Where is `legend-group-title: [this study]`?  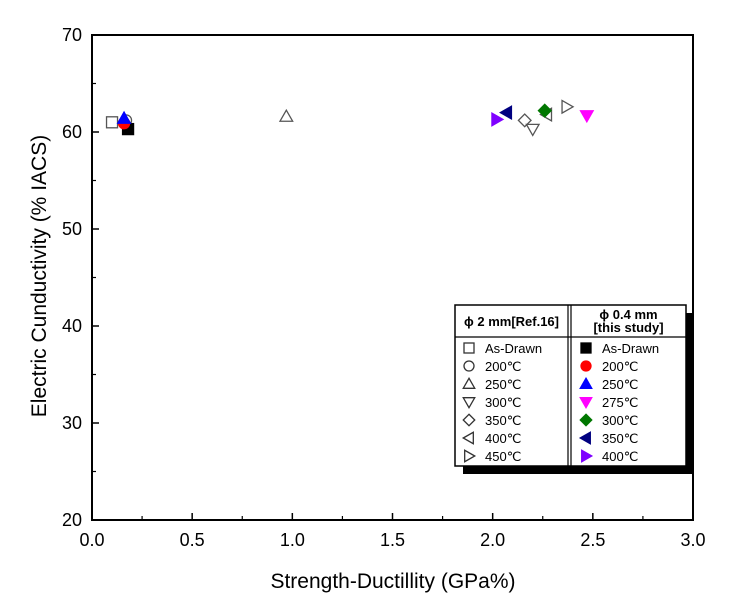 legend-group-title: [this study] is located at coordinates (628, 327).